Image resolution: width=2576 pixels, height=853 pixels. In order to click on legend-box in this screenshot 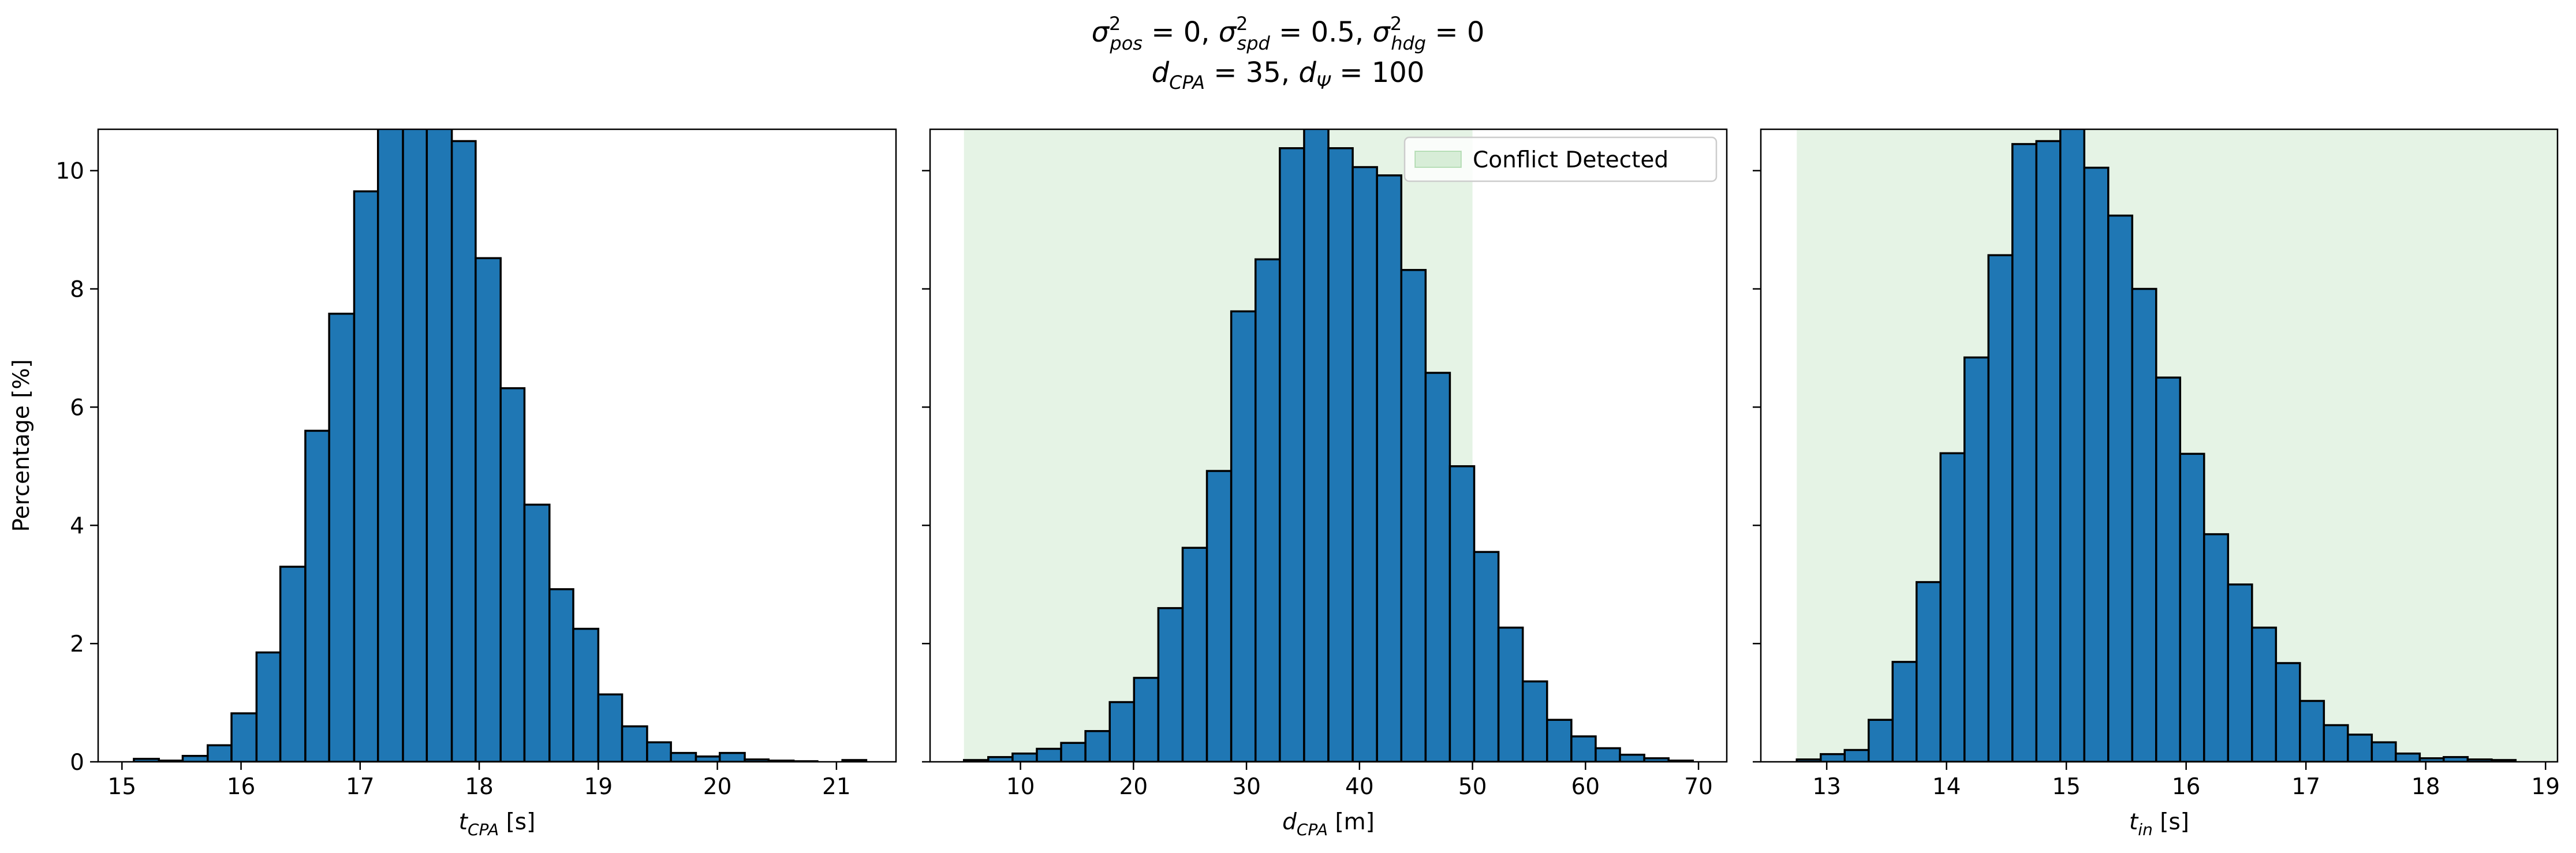, I will do `click(1560, 159)`.